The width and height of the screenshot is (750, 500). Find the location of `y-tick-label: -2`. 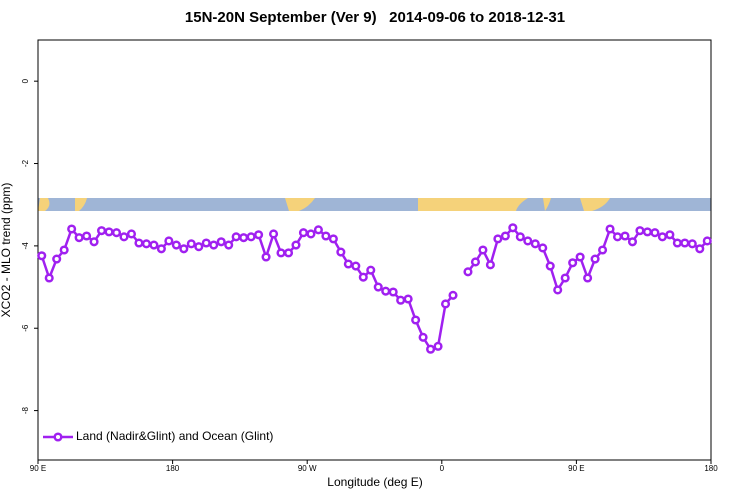

y-tick-label: -2 is located at coordinates (25, 163).